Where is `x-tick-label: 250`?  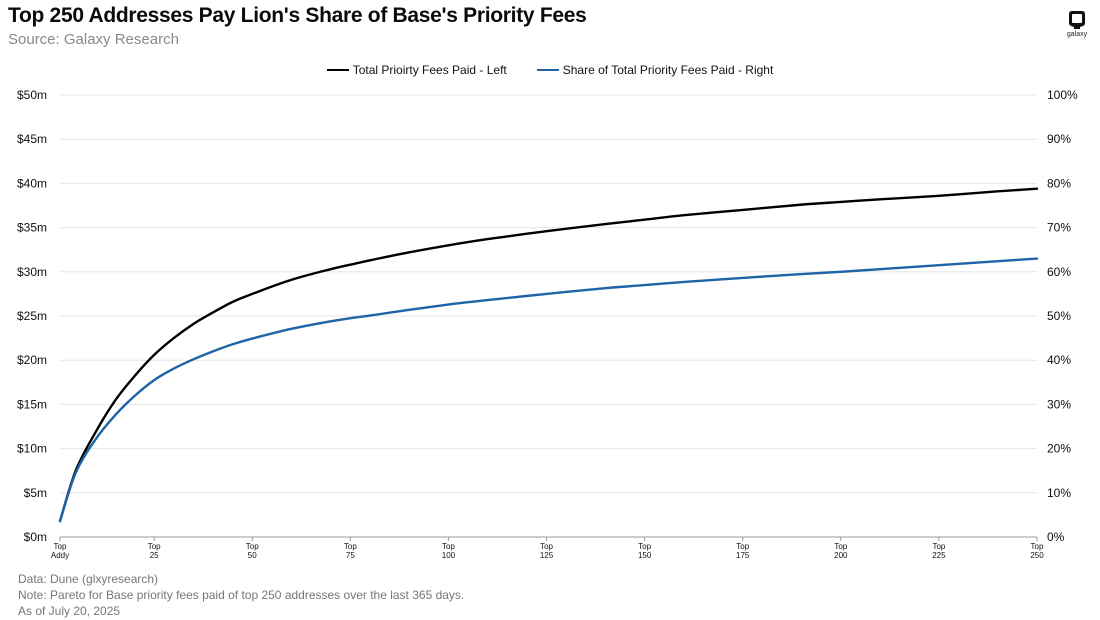 x-tick-label: 250 is located at coordinates (1037, 555).